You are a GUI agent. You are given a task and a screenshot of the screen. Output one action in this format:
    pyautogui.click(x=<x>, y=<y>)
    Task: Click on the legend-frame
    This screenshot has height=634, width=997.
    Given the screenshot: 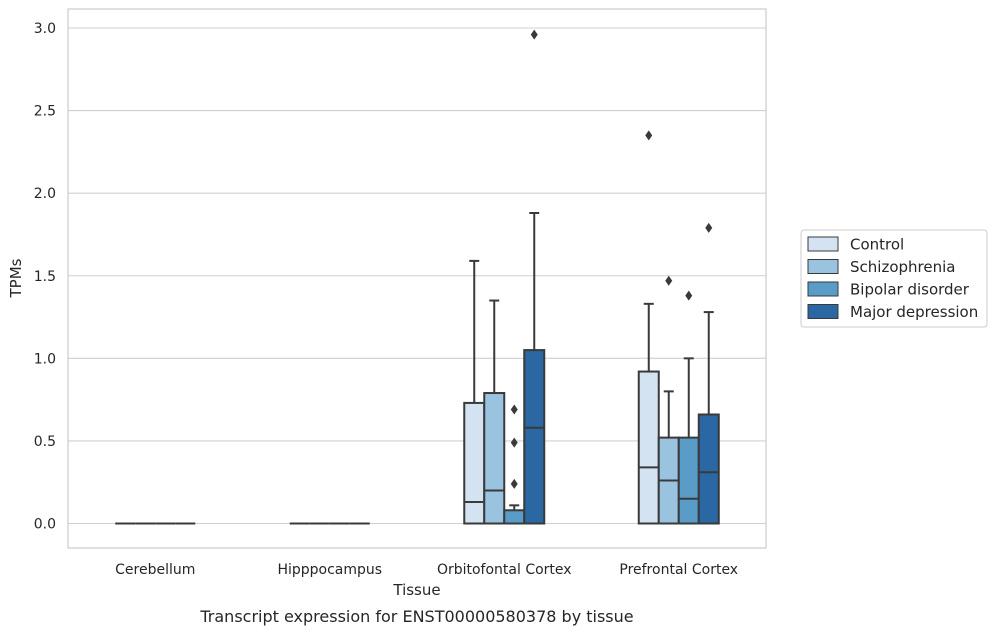 What is the action you would take?
    pyautogui.click(x=894, y=278)
    